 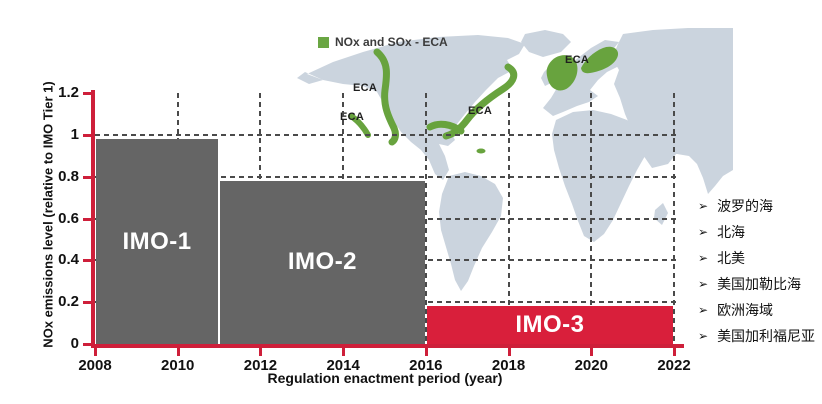 What do you see at coordinates (731, 258) in the screenshot?
I see `eca-region-name: 北美` at bounding box center [731, 258].